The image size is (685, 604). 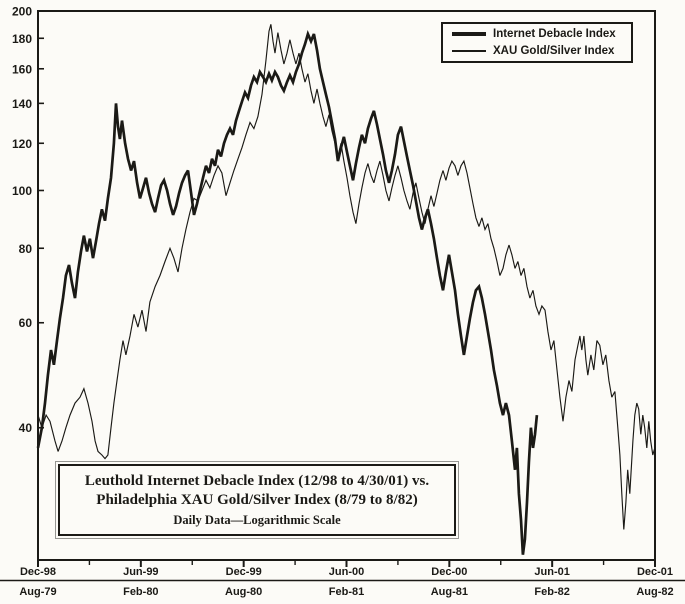 What do you see at coordinates (140, 572) in the screenshot?
I see `x-tick-label-top-row: Jun-99` at bounding box center [140, 572].